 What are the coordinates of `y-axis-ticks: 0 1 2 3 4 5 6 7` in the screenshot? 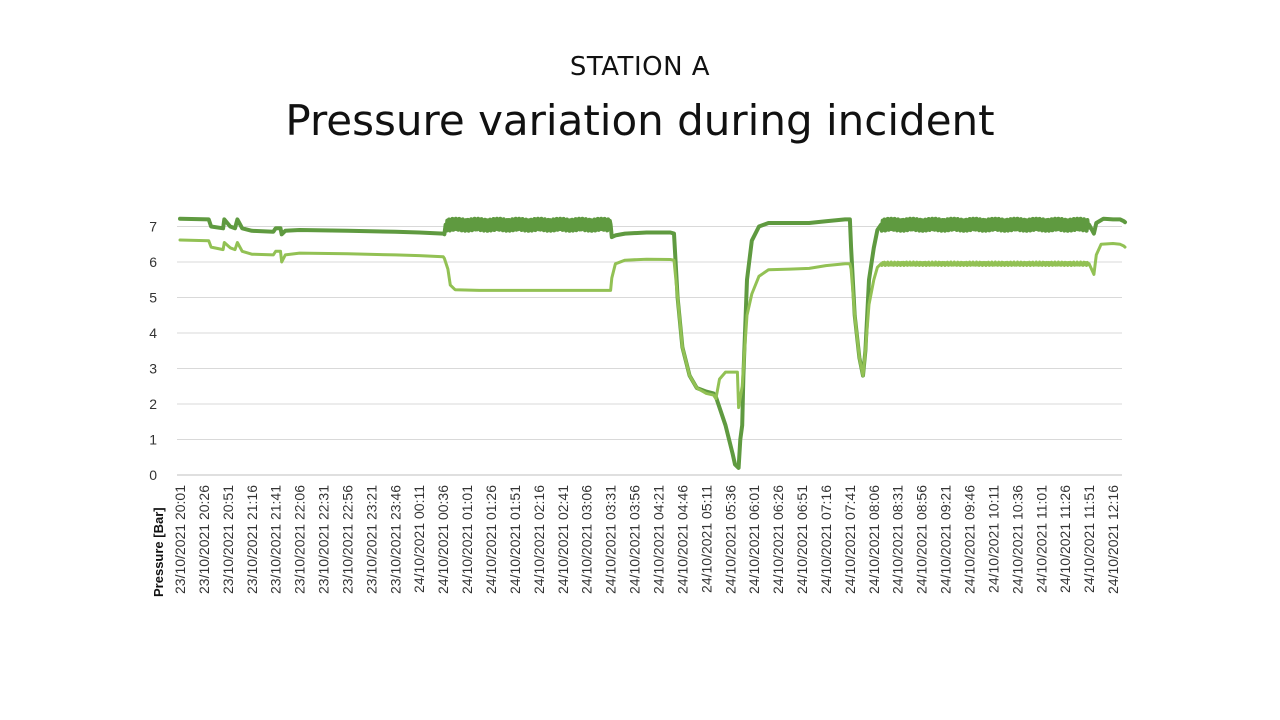 It's located at (153, 351).